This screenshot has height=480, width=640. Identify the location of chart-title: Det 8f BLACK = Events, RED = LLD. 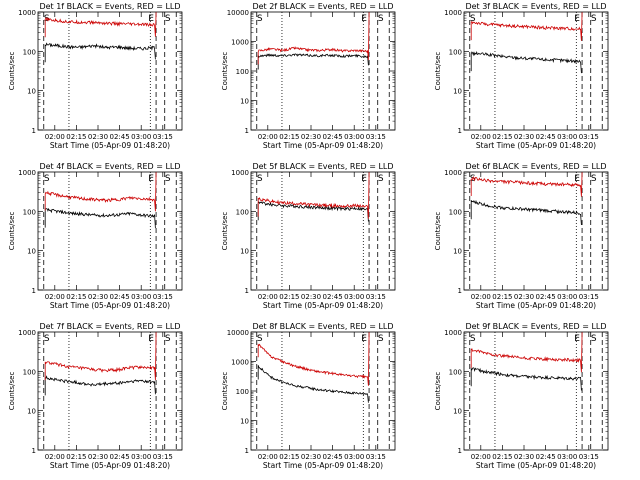
(322, 326).